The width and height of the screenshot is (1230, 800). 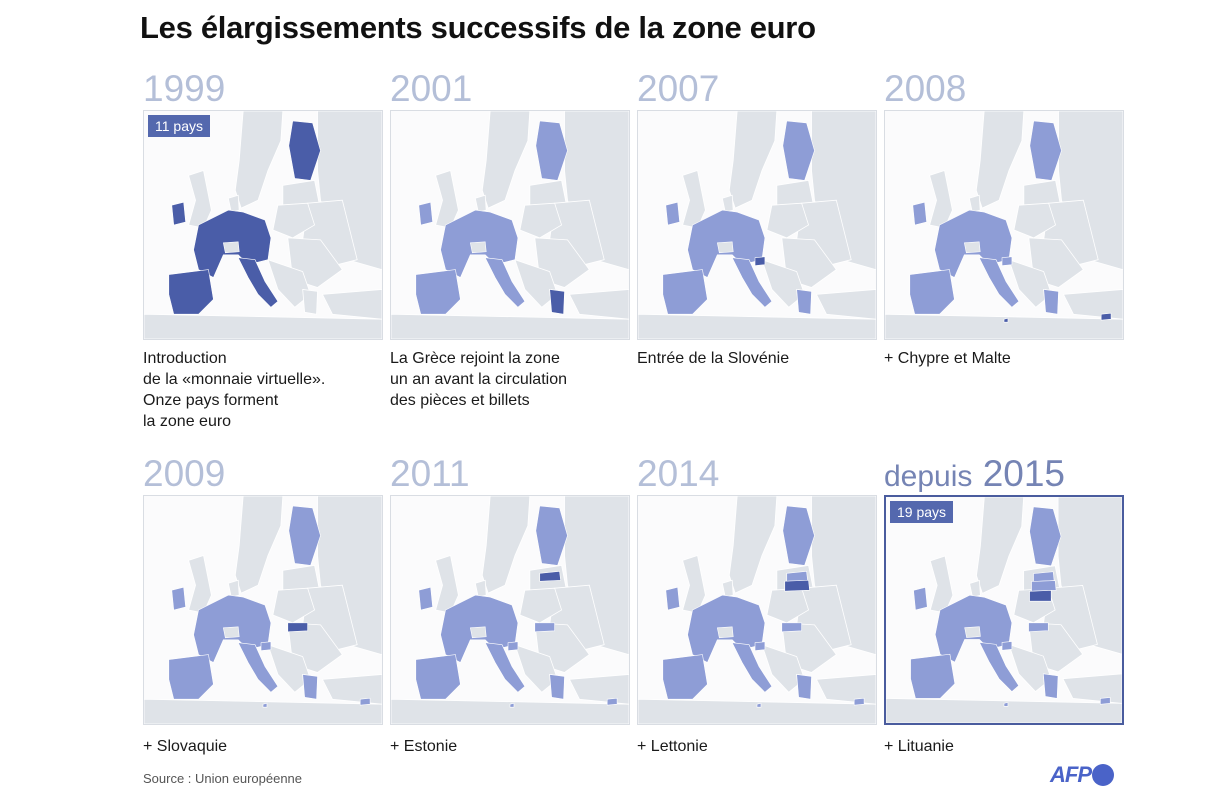 I want to click on panel-year: 2001, so click(x=431, y=88).